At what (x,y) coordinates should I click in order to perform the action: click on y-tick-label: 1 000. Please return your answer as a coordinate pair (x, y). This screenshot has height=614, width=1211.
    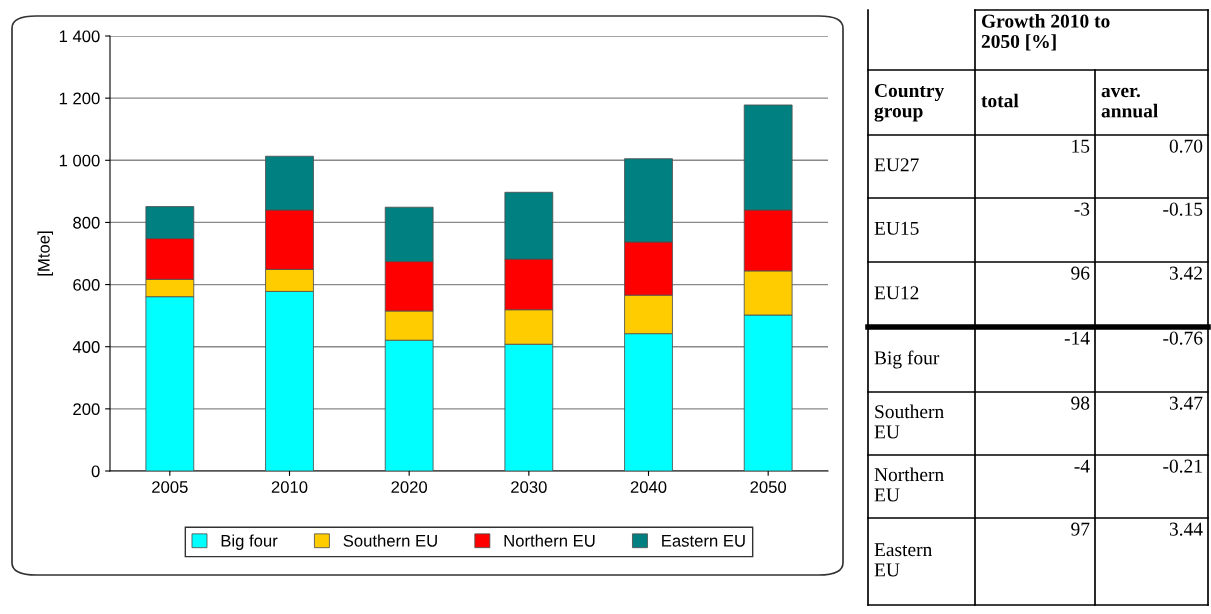
    Looking at the image, I should click on (79, 160).